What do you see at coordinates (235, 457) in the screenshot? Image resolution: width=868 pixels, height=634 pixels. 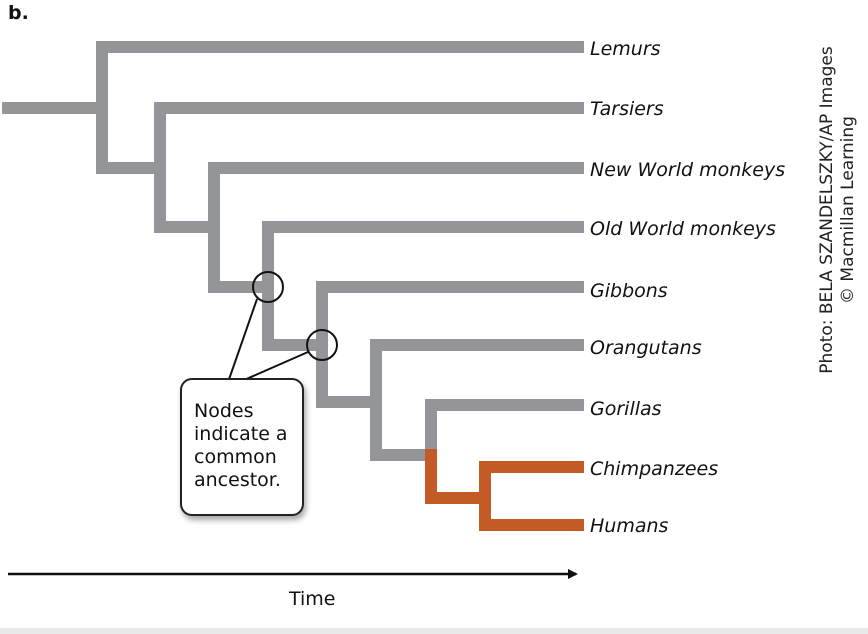 I see `callout-line: common` at bounding box center [235, 457].